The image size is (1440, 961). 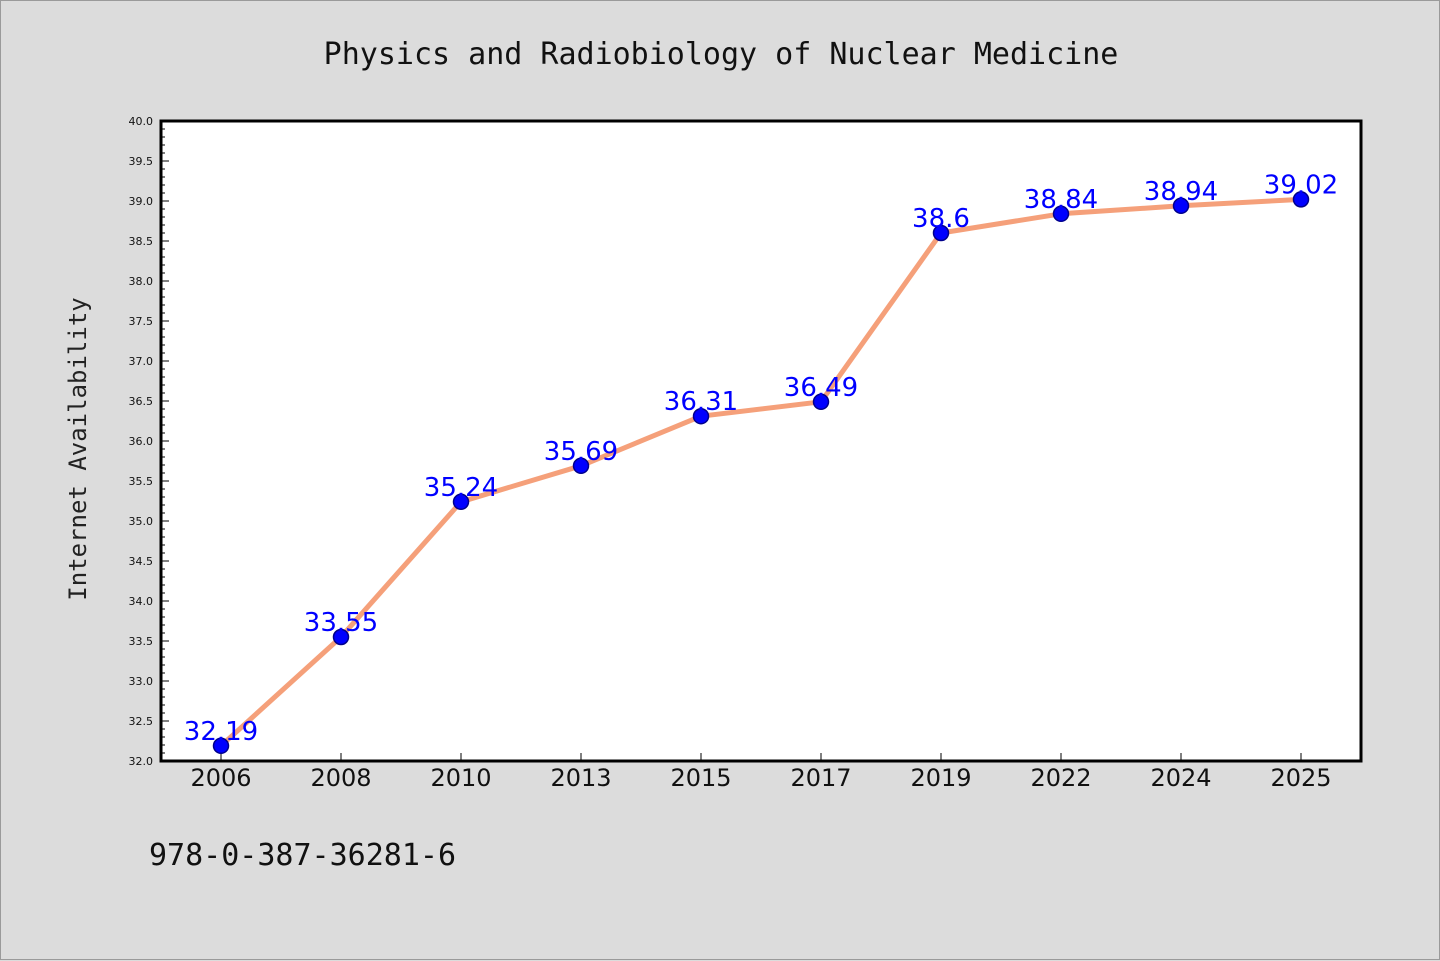 What do you see at coordinates (460, 778) in the screenshot?
I see `x-tick-label: 2010` at bounding box center [460, 778].